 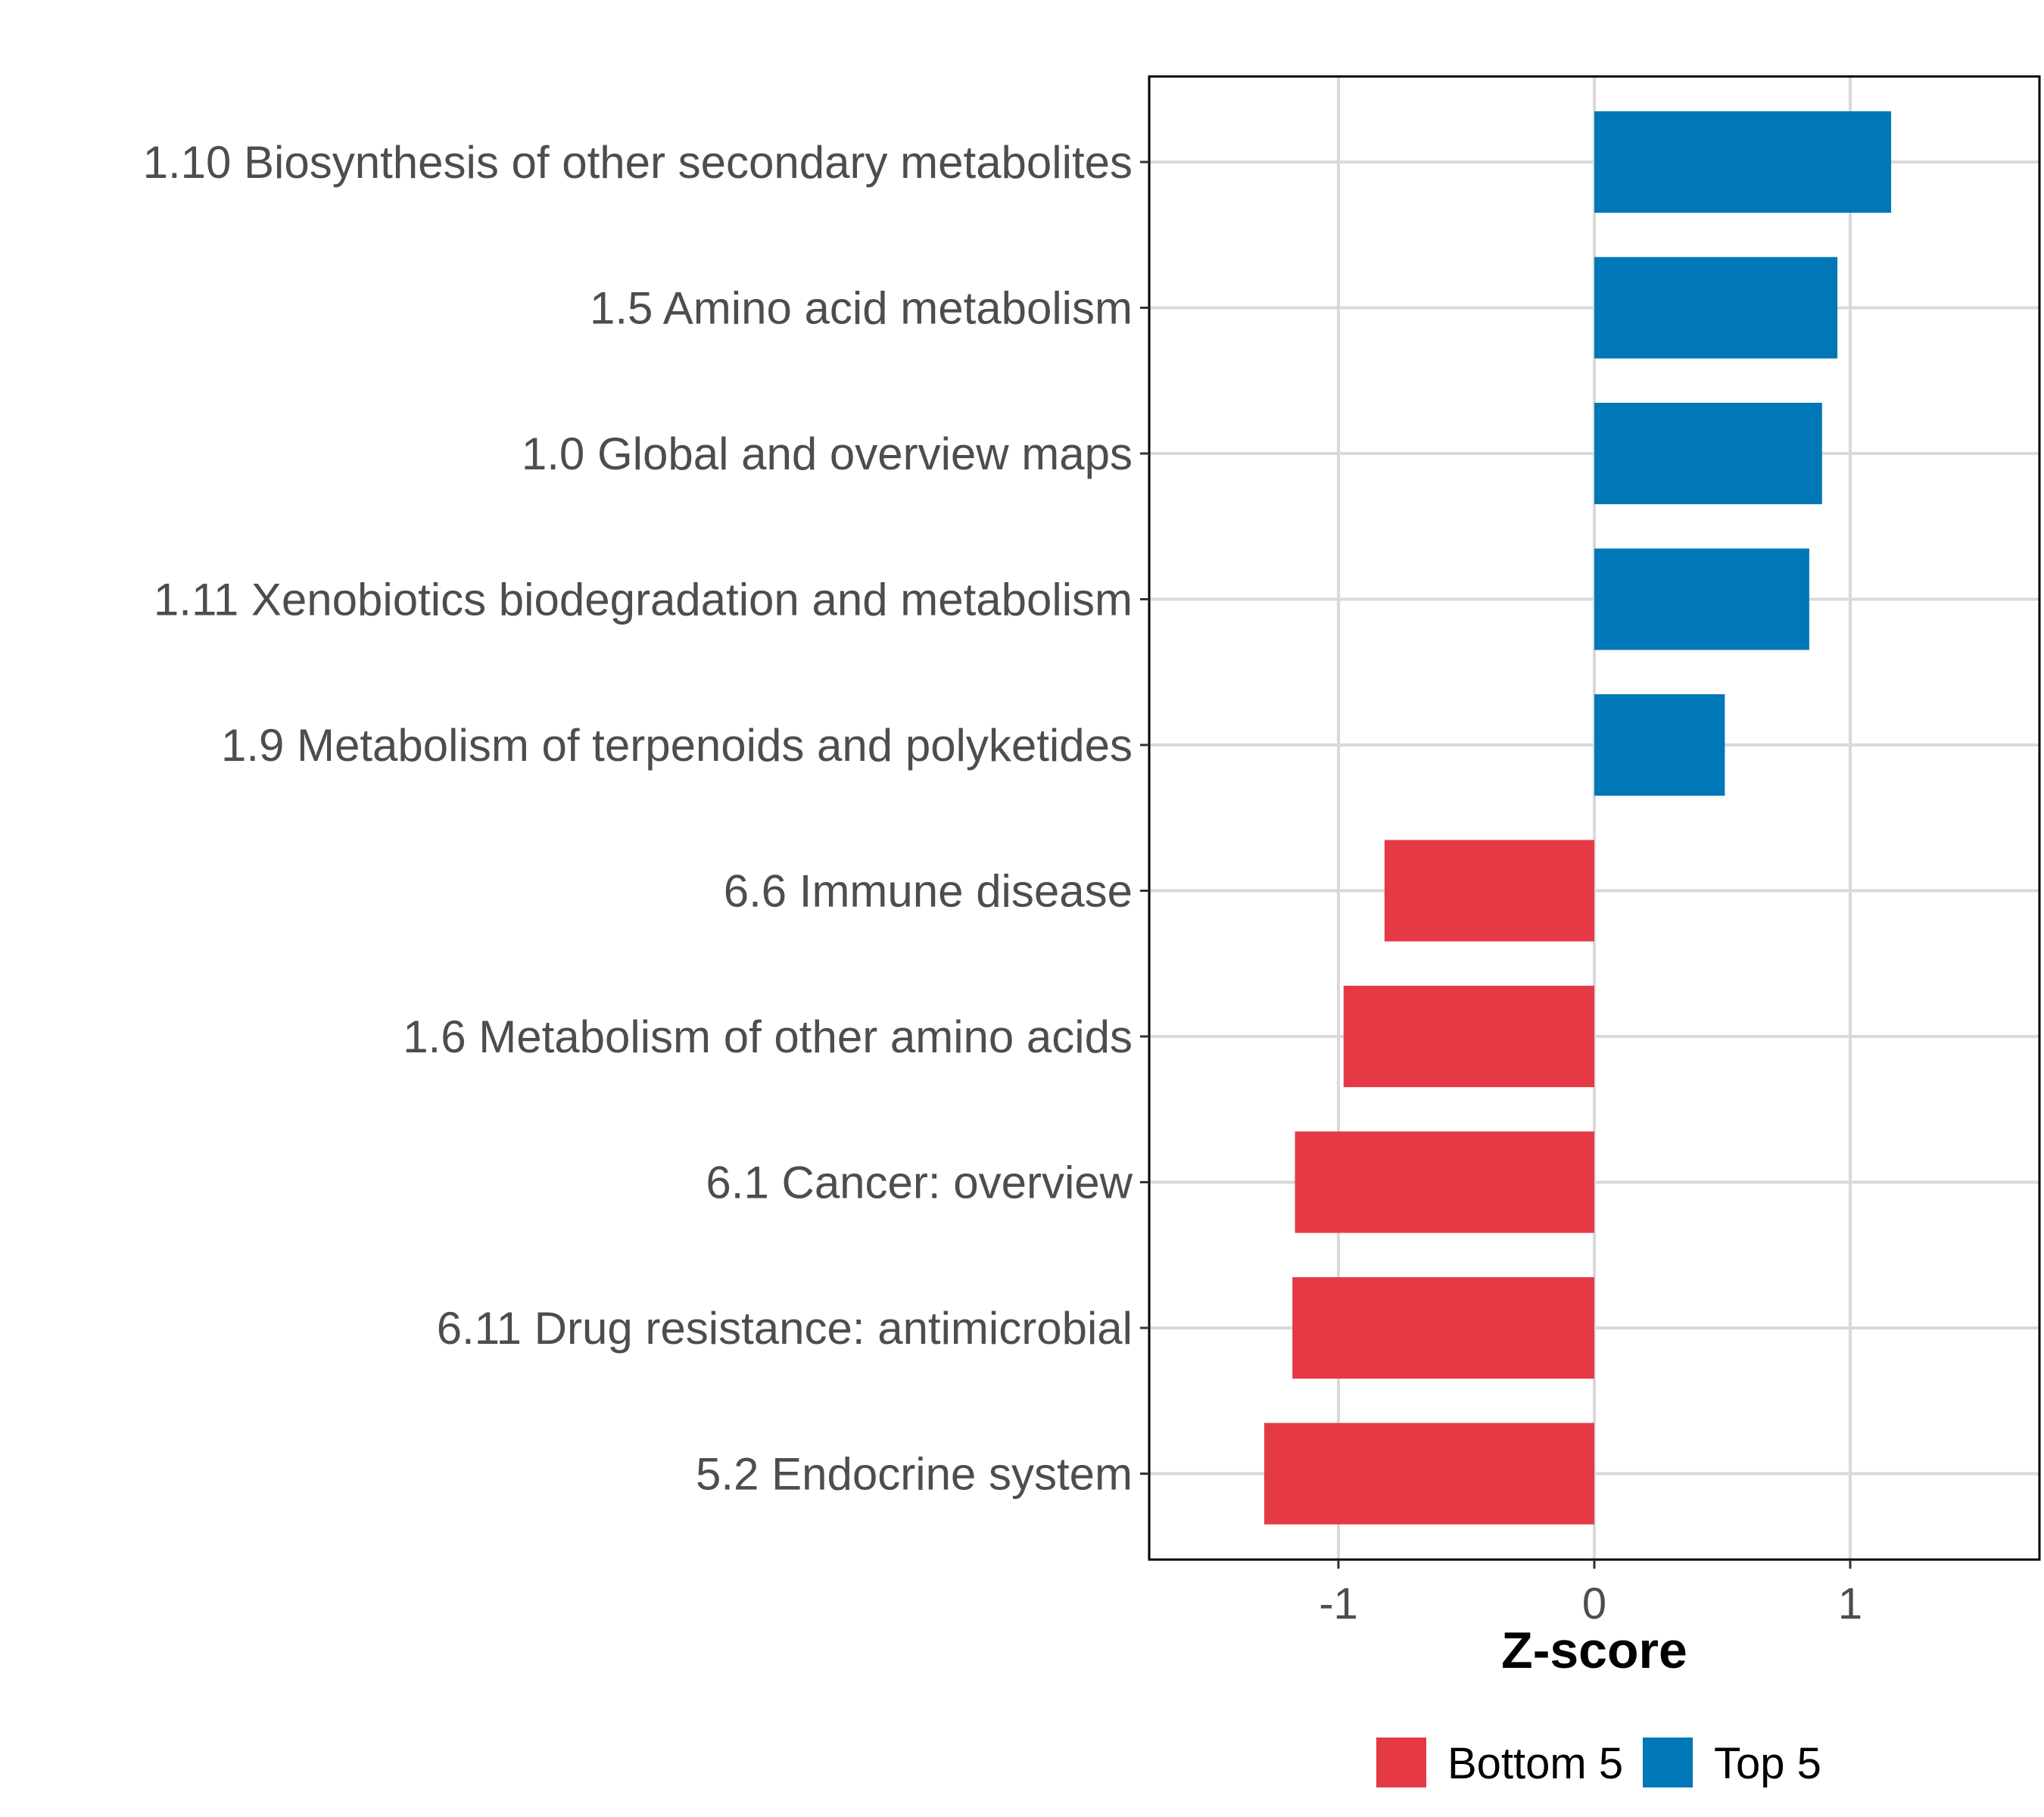 I want to click on x-tick-label: 1, so click(x=1850, y=1603).